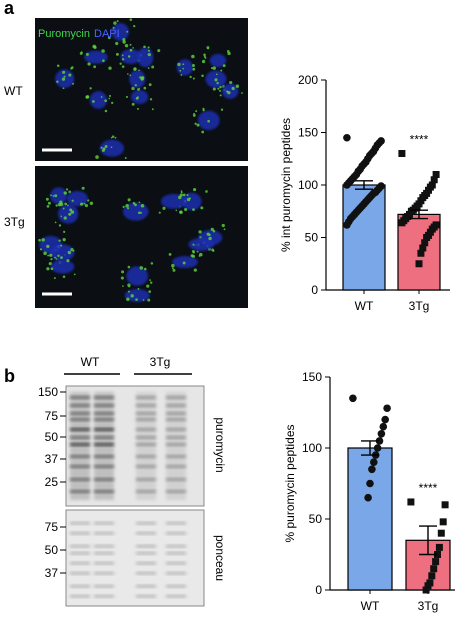 The width and height of the screenshot is (474, 627). What do you see at coordinates (52, 437) in the screenshot?
I see `mw-marker: 50` at bounding box center [52, 437].